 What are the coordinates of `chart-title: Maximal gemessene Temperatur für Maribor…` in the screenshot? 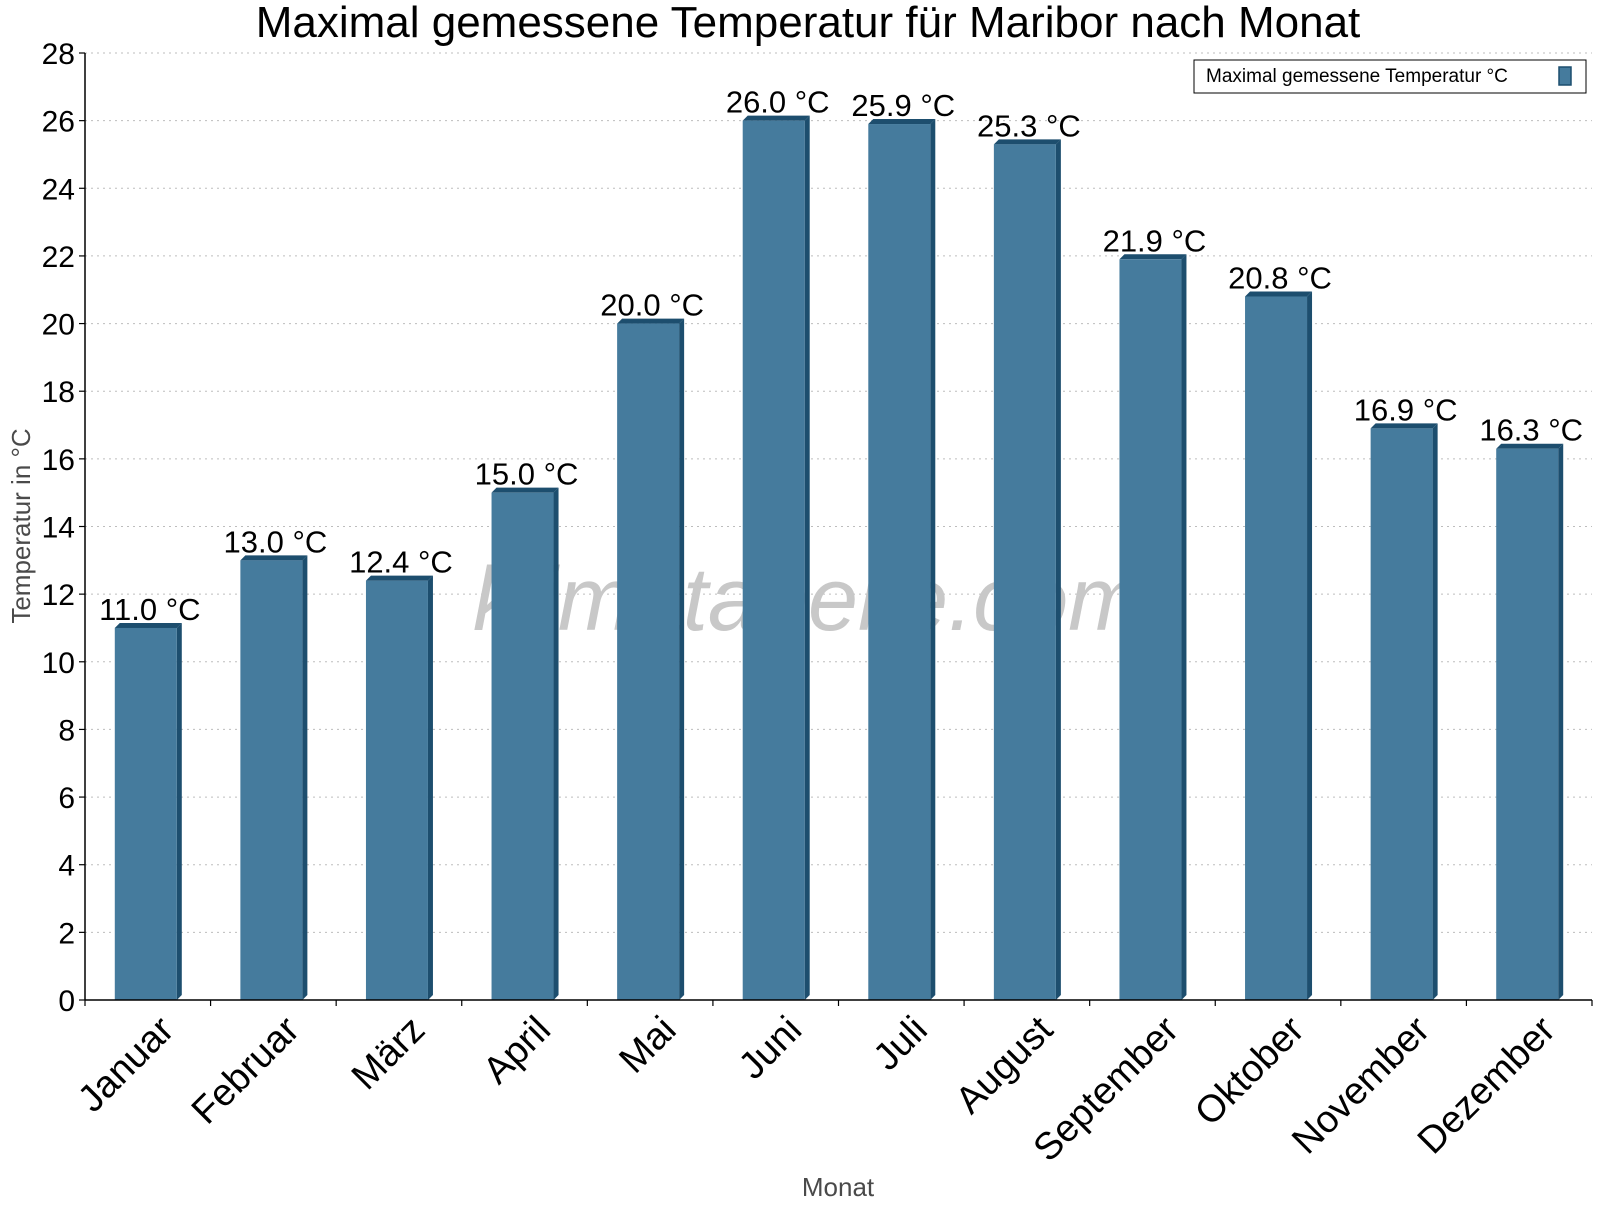 It's located at (808, 23).